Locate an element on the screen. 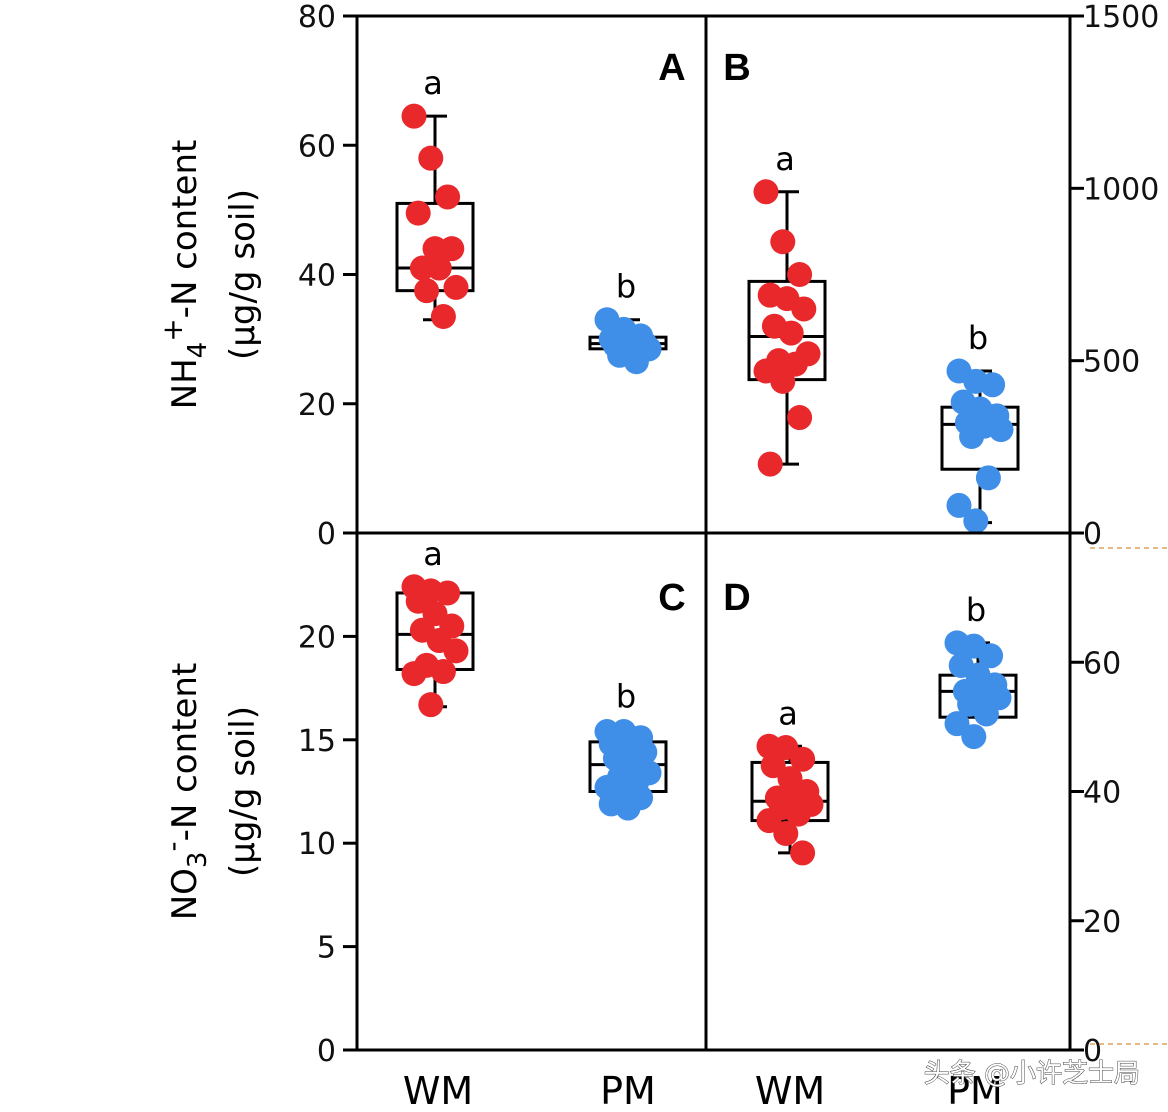 This screenshot has height=1112, width=1168. y-axis-title: NH4+-N content is located at coordinates (184, 275).